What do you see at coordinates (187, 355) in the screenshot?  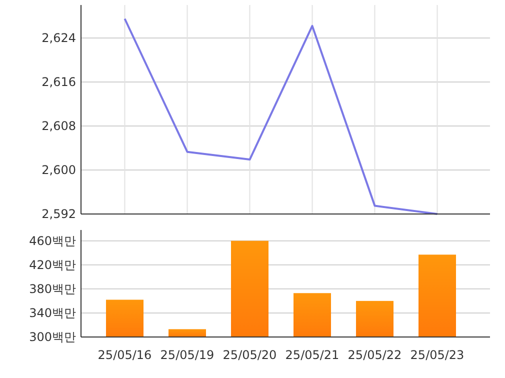 I see `x-tick-label: 25/05/19` at bounding box center [187, 355].